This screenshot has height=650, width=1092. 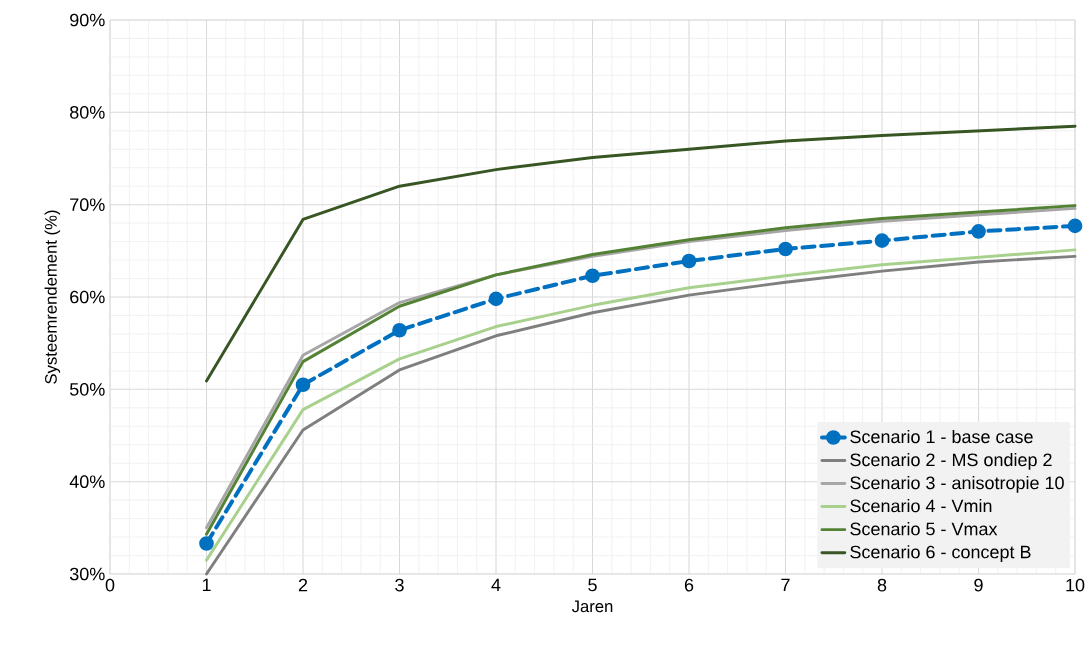 What do you see at coordinates (87, 389) in the screenshot?
I see `y-tick-label: 50%` at bounding box center [87, 389].